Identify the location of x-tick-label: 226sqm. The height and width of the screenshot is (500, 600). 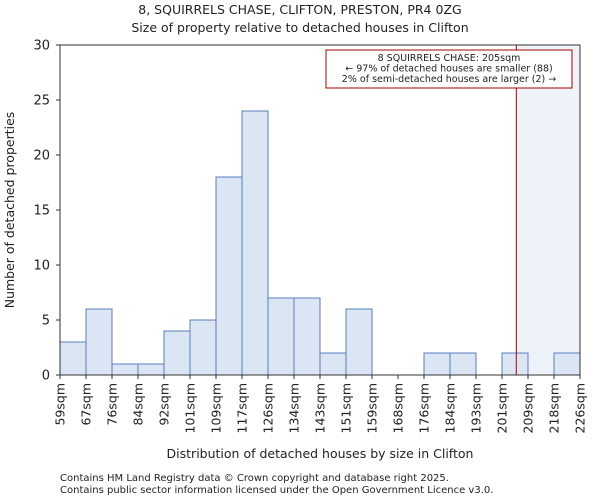
(580, 408).